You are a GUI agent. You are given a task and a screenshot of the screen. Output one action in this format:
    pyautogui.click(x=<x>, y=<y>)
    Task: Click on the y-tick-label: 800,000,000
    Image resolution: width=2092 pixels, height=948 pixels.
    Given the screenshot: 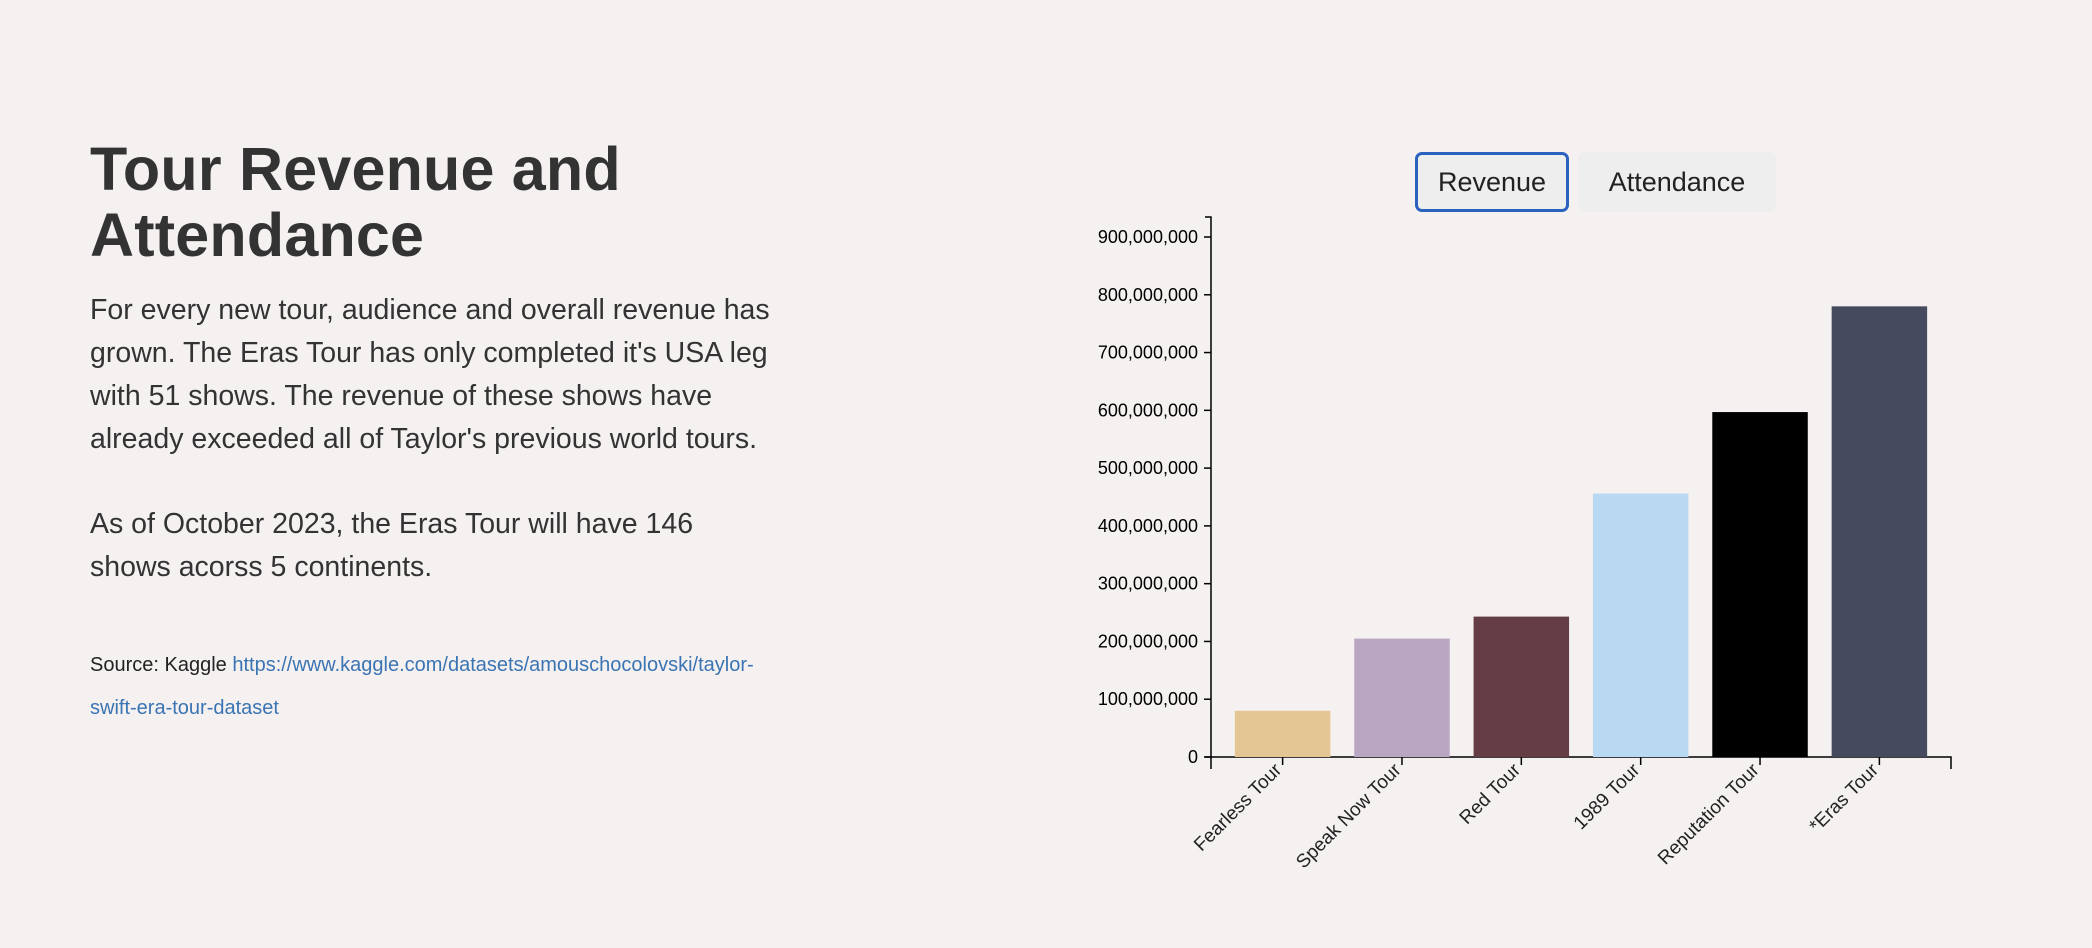 What is the action you would take?
    pyautogui.click(x=1148, y=295)
    